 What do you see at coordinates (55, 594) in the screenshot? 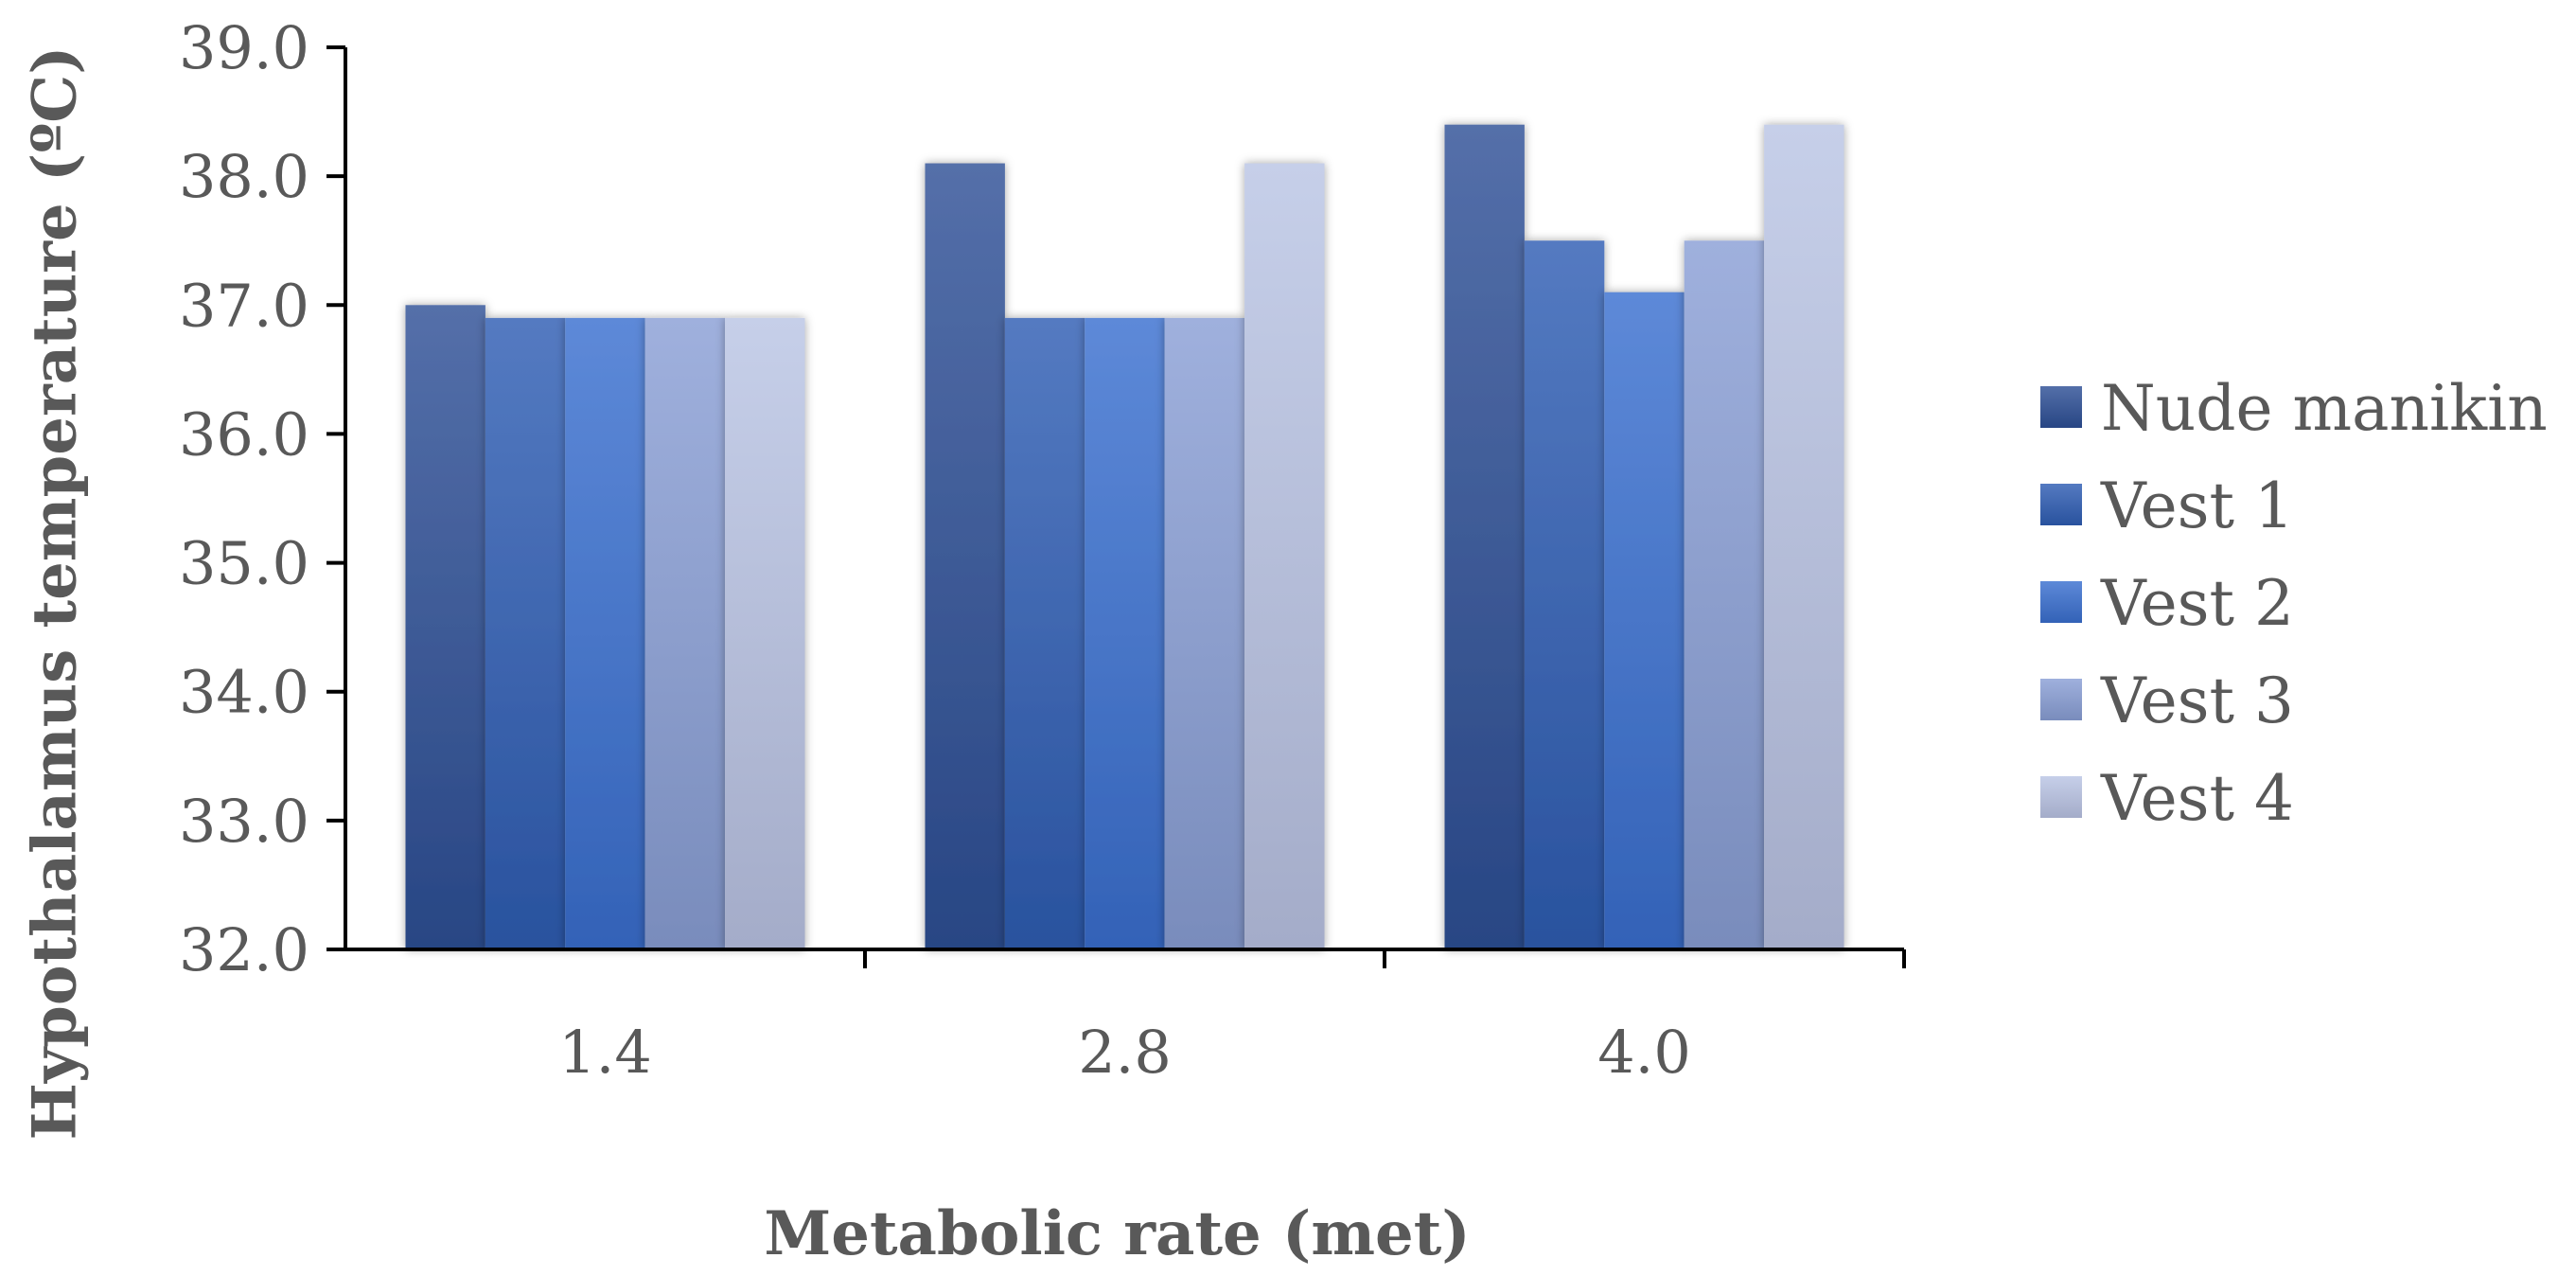
I see `y-axis-title: Hypothalamus temperature (ºC)` at bounding box center [55, 594].